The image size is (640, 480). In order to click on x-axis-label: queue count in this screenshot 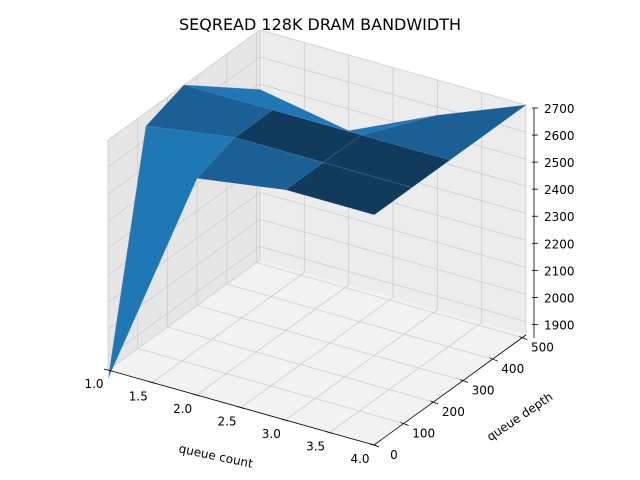, I will do `click(216, 455)`.